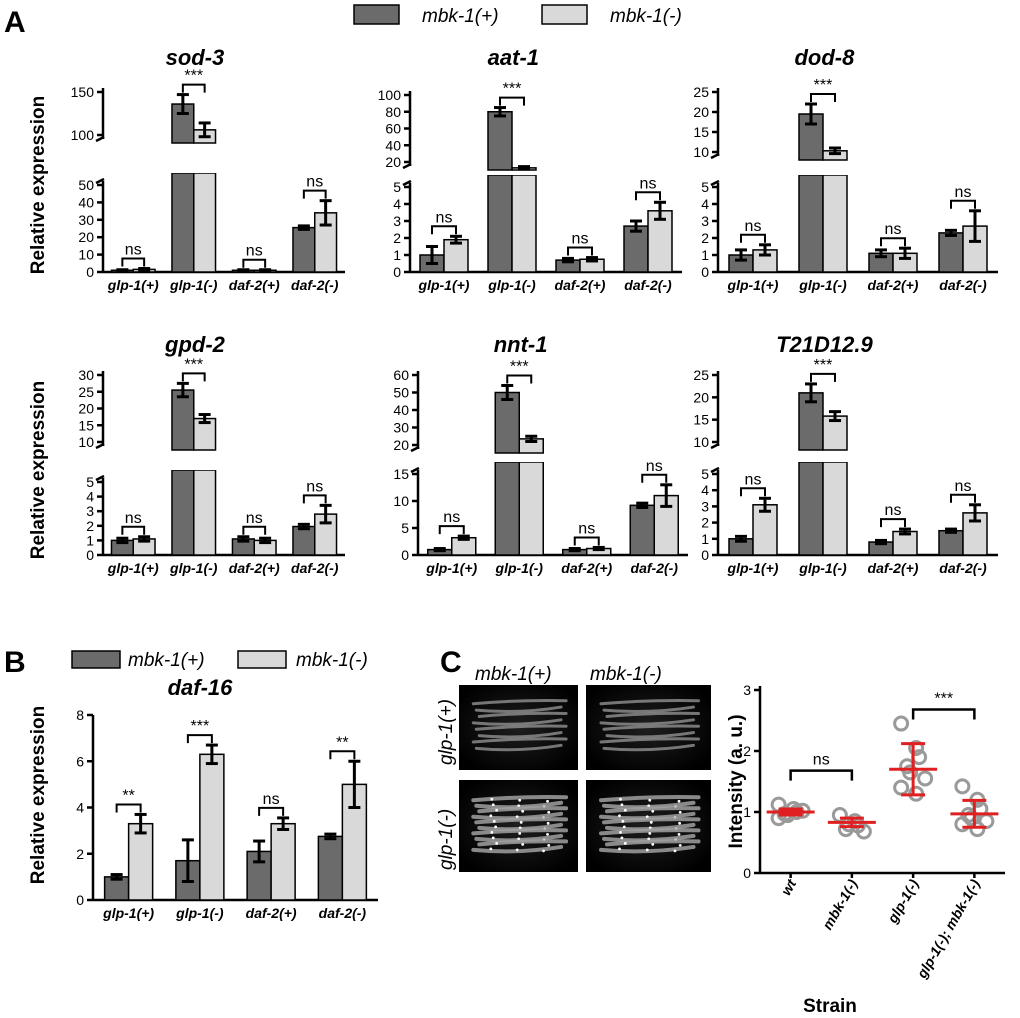  Describe the element at coordinates (376, 14) in the screenshot. I see `legend-swatch-plus` at that location.